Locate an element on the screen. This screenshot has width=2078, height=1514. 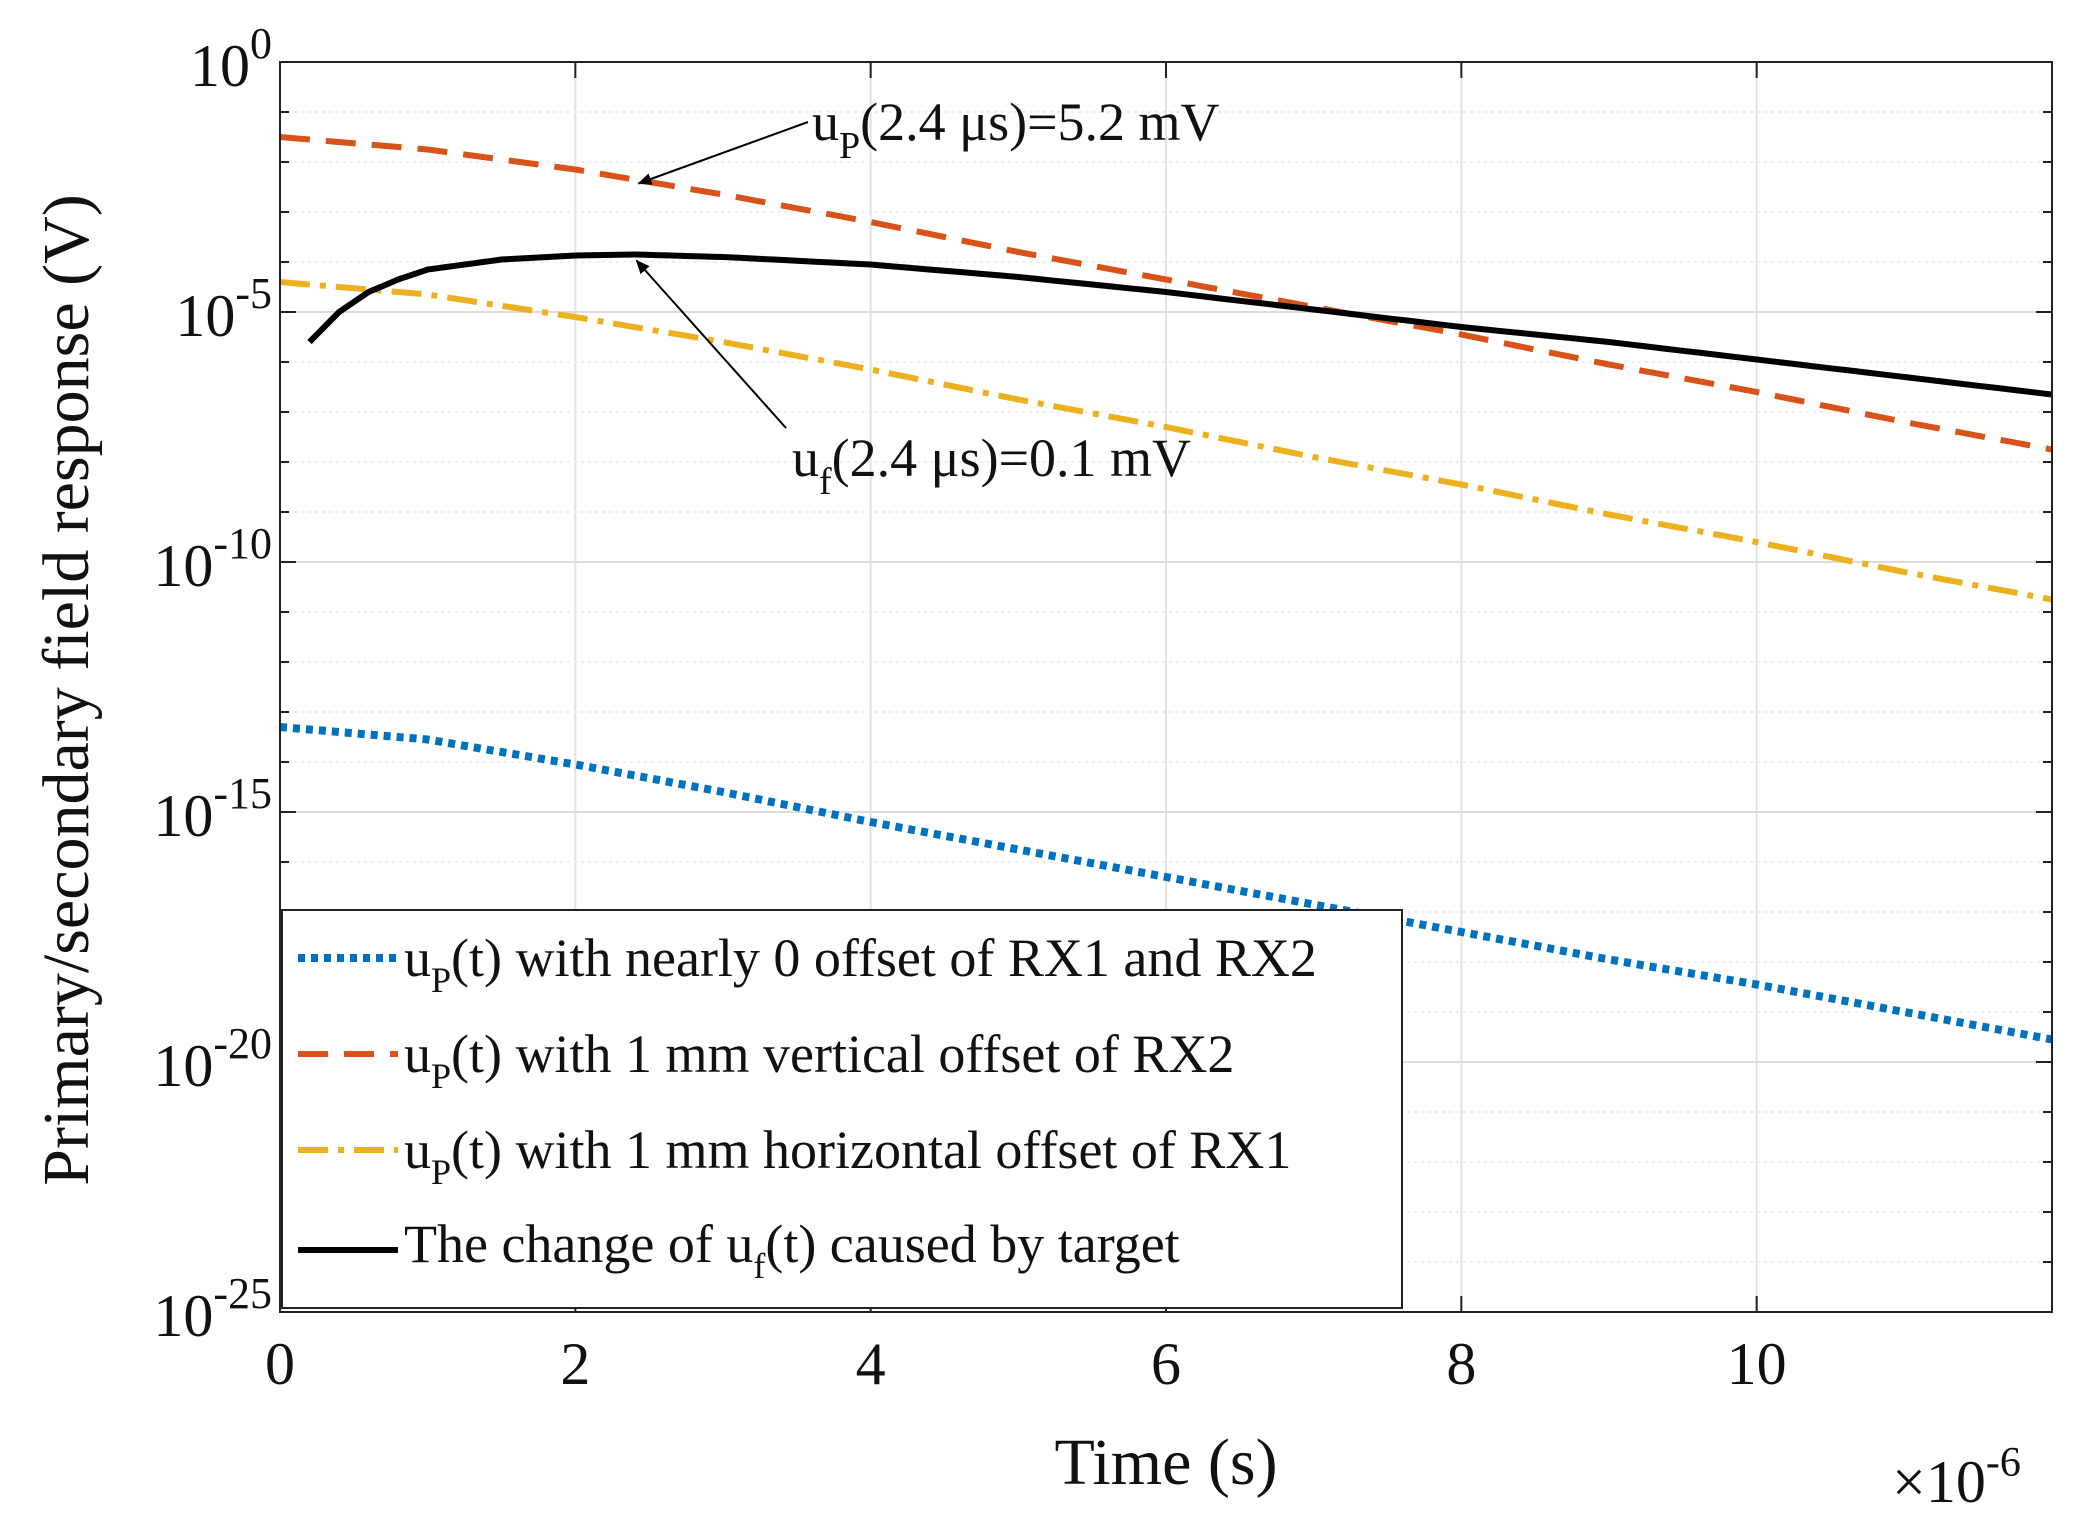
legend-entry-dashdot: uP(t) with 1 mm horizontal offset of RX1 is located at coordinates (847, 1156).